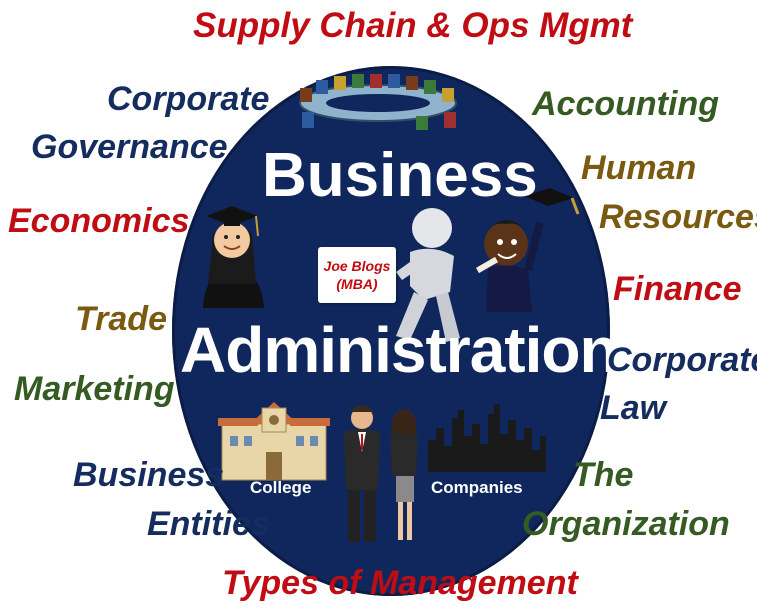 This screenshot has height=610, width=757. I want to click on business-people-icon, so click(381, 473).